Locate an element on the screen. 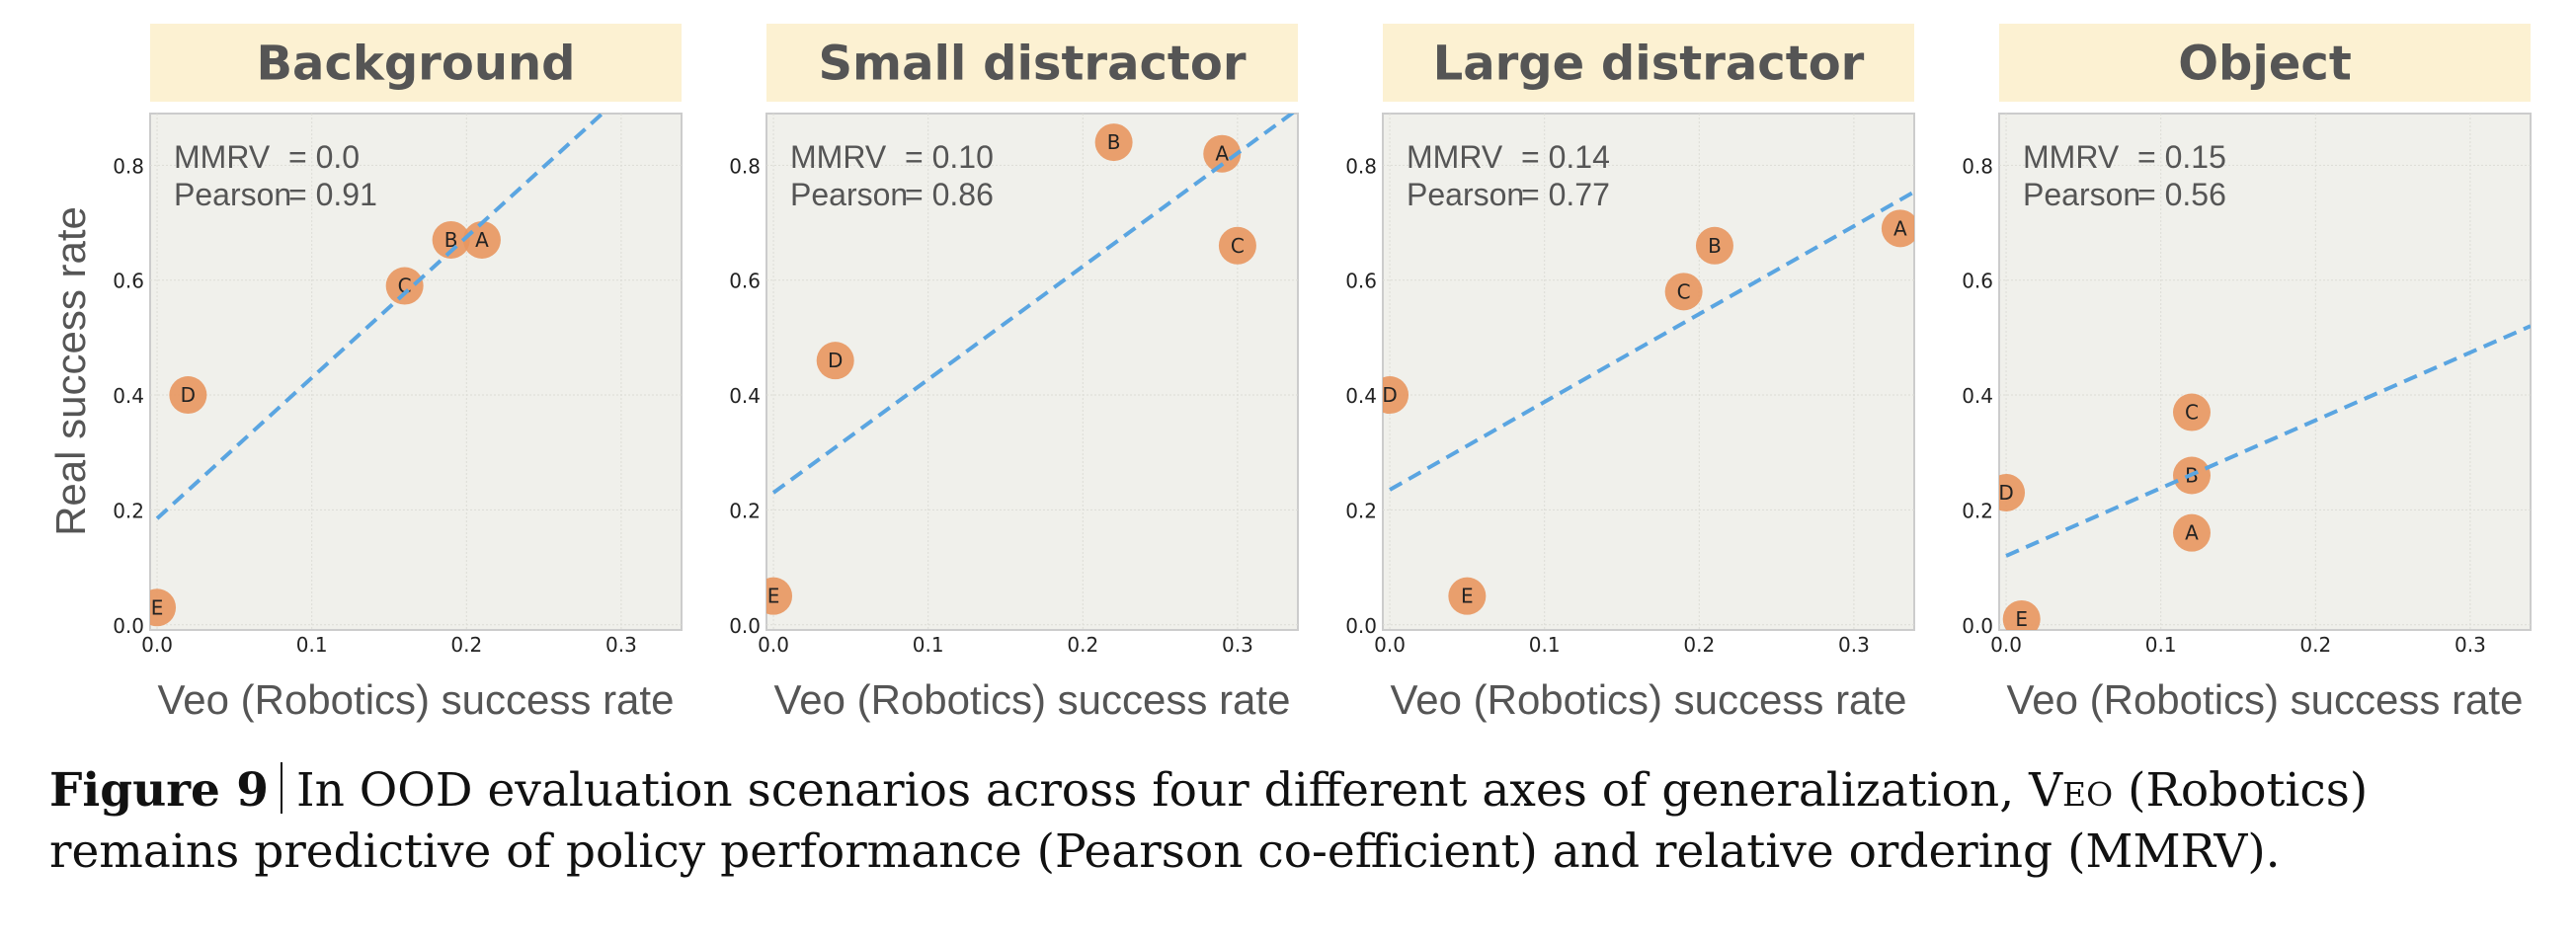  panel-title: Small distractor is located at coordinates (1032, 64).